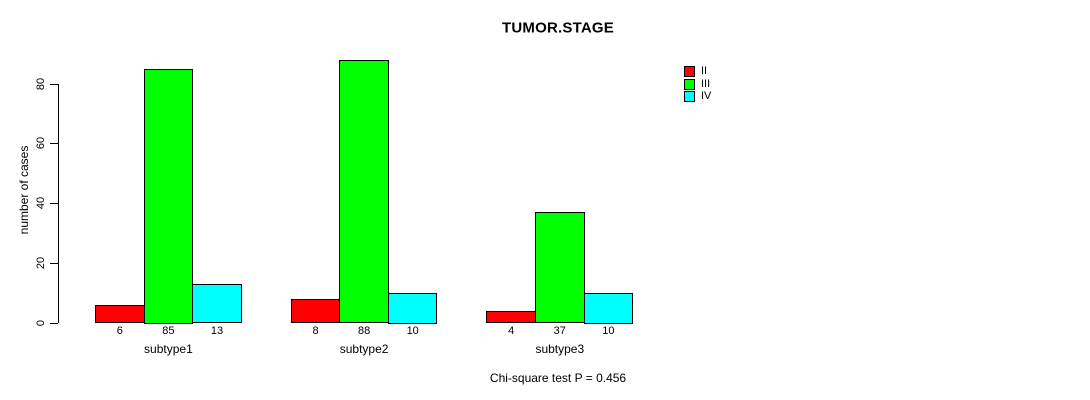  I want to click on category-label-subtype2: subtype2, so click(364, 349).